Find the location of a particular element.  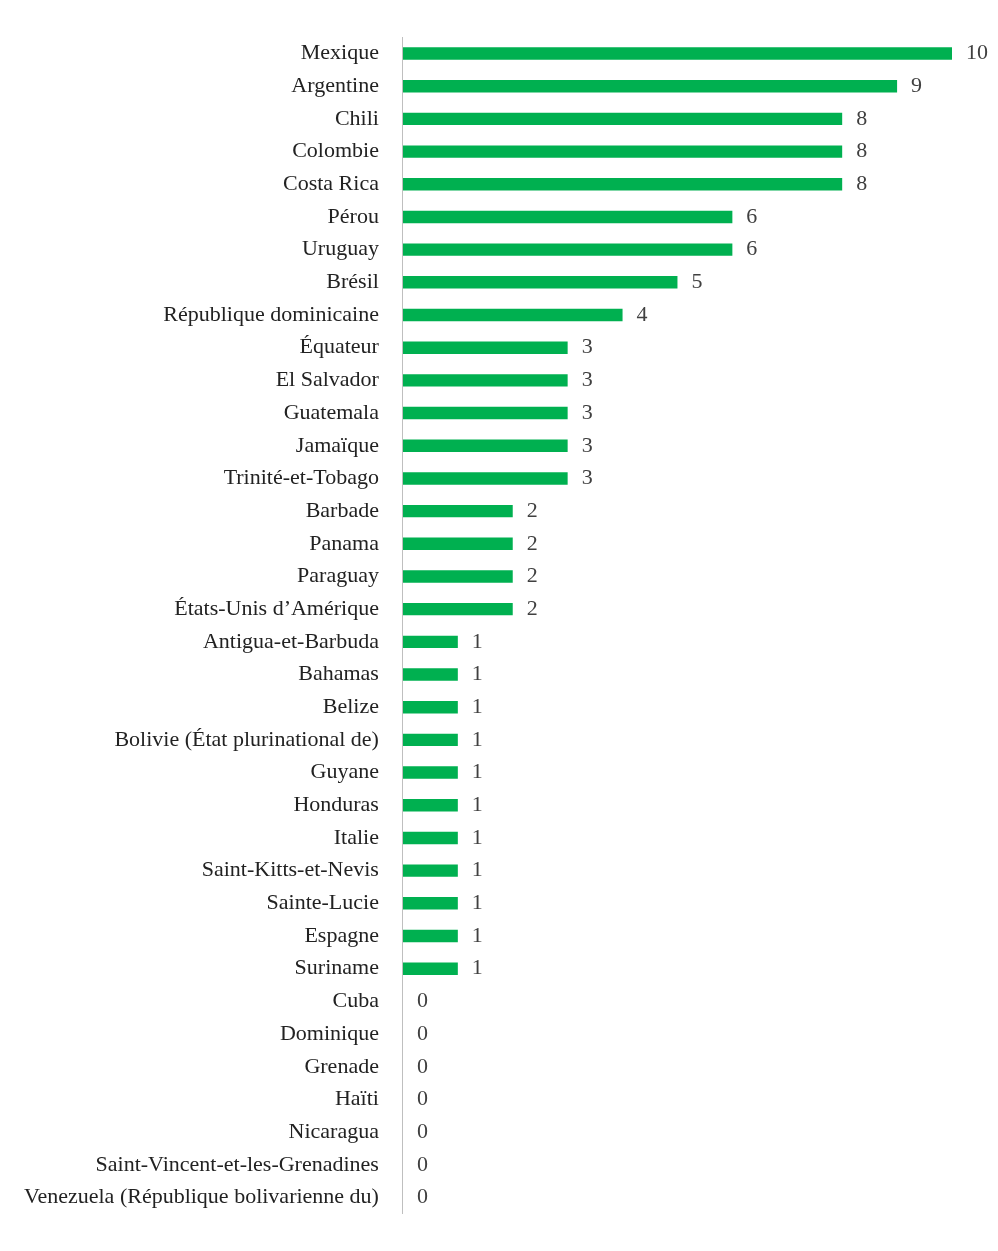

y-tick-label: Guyane is located at coordinates (344, 771).